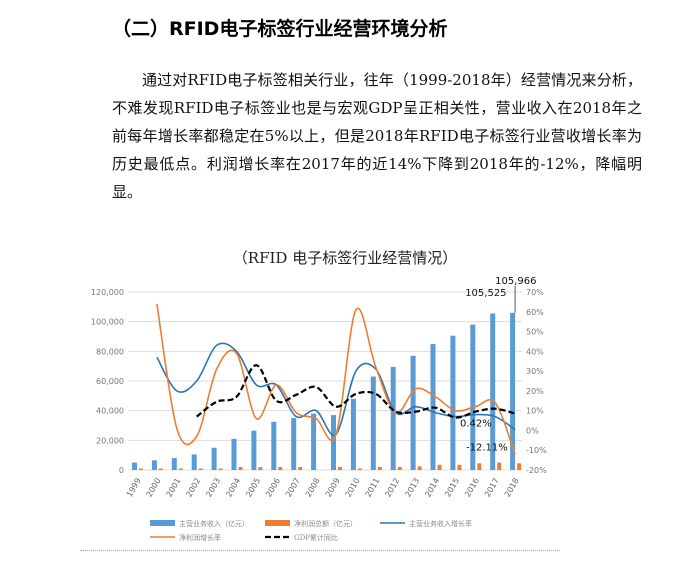 This screenshot has width=690, height=569. What do you see at coordinates (233, 488) in the screenshot?
I see `x-tick-label: 2004` at bounding box center [233, 488].